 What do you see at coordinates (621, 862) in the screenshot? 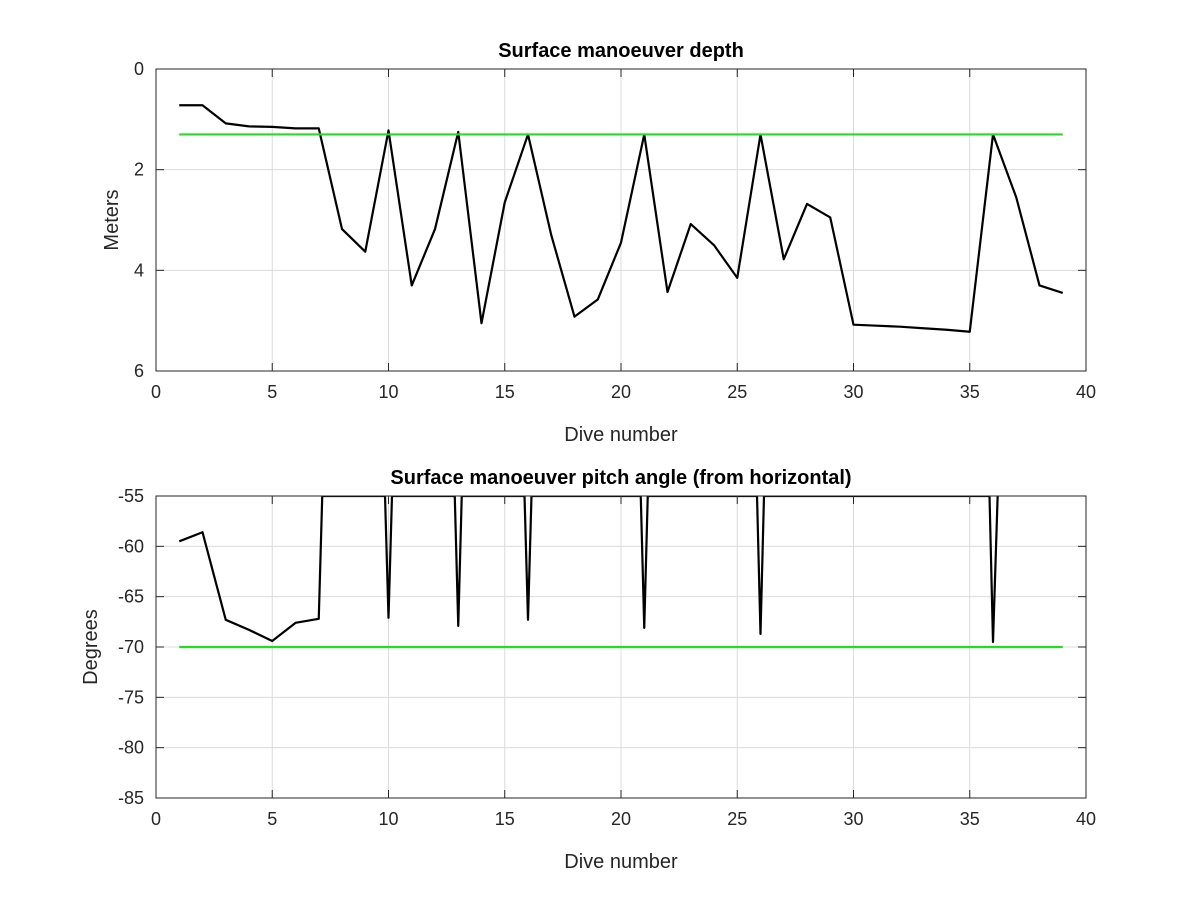
I see `pitch-x-axis-label: Dive number` at bounding box center [621, 862].